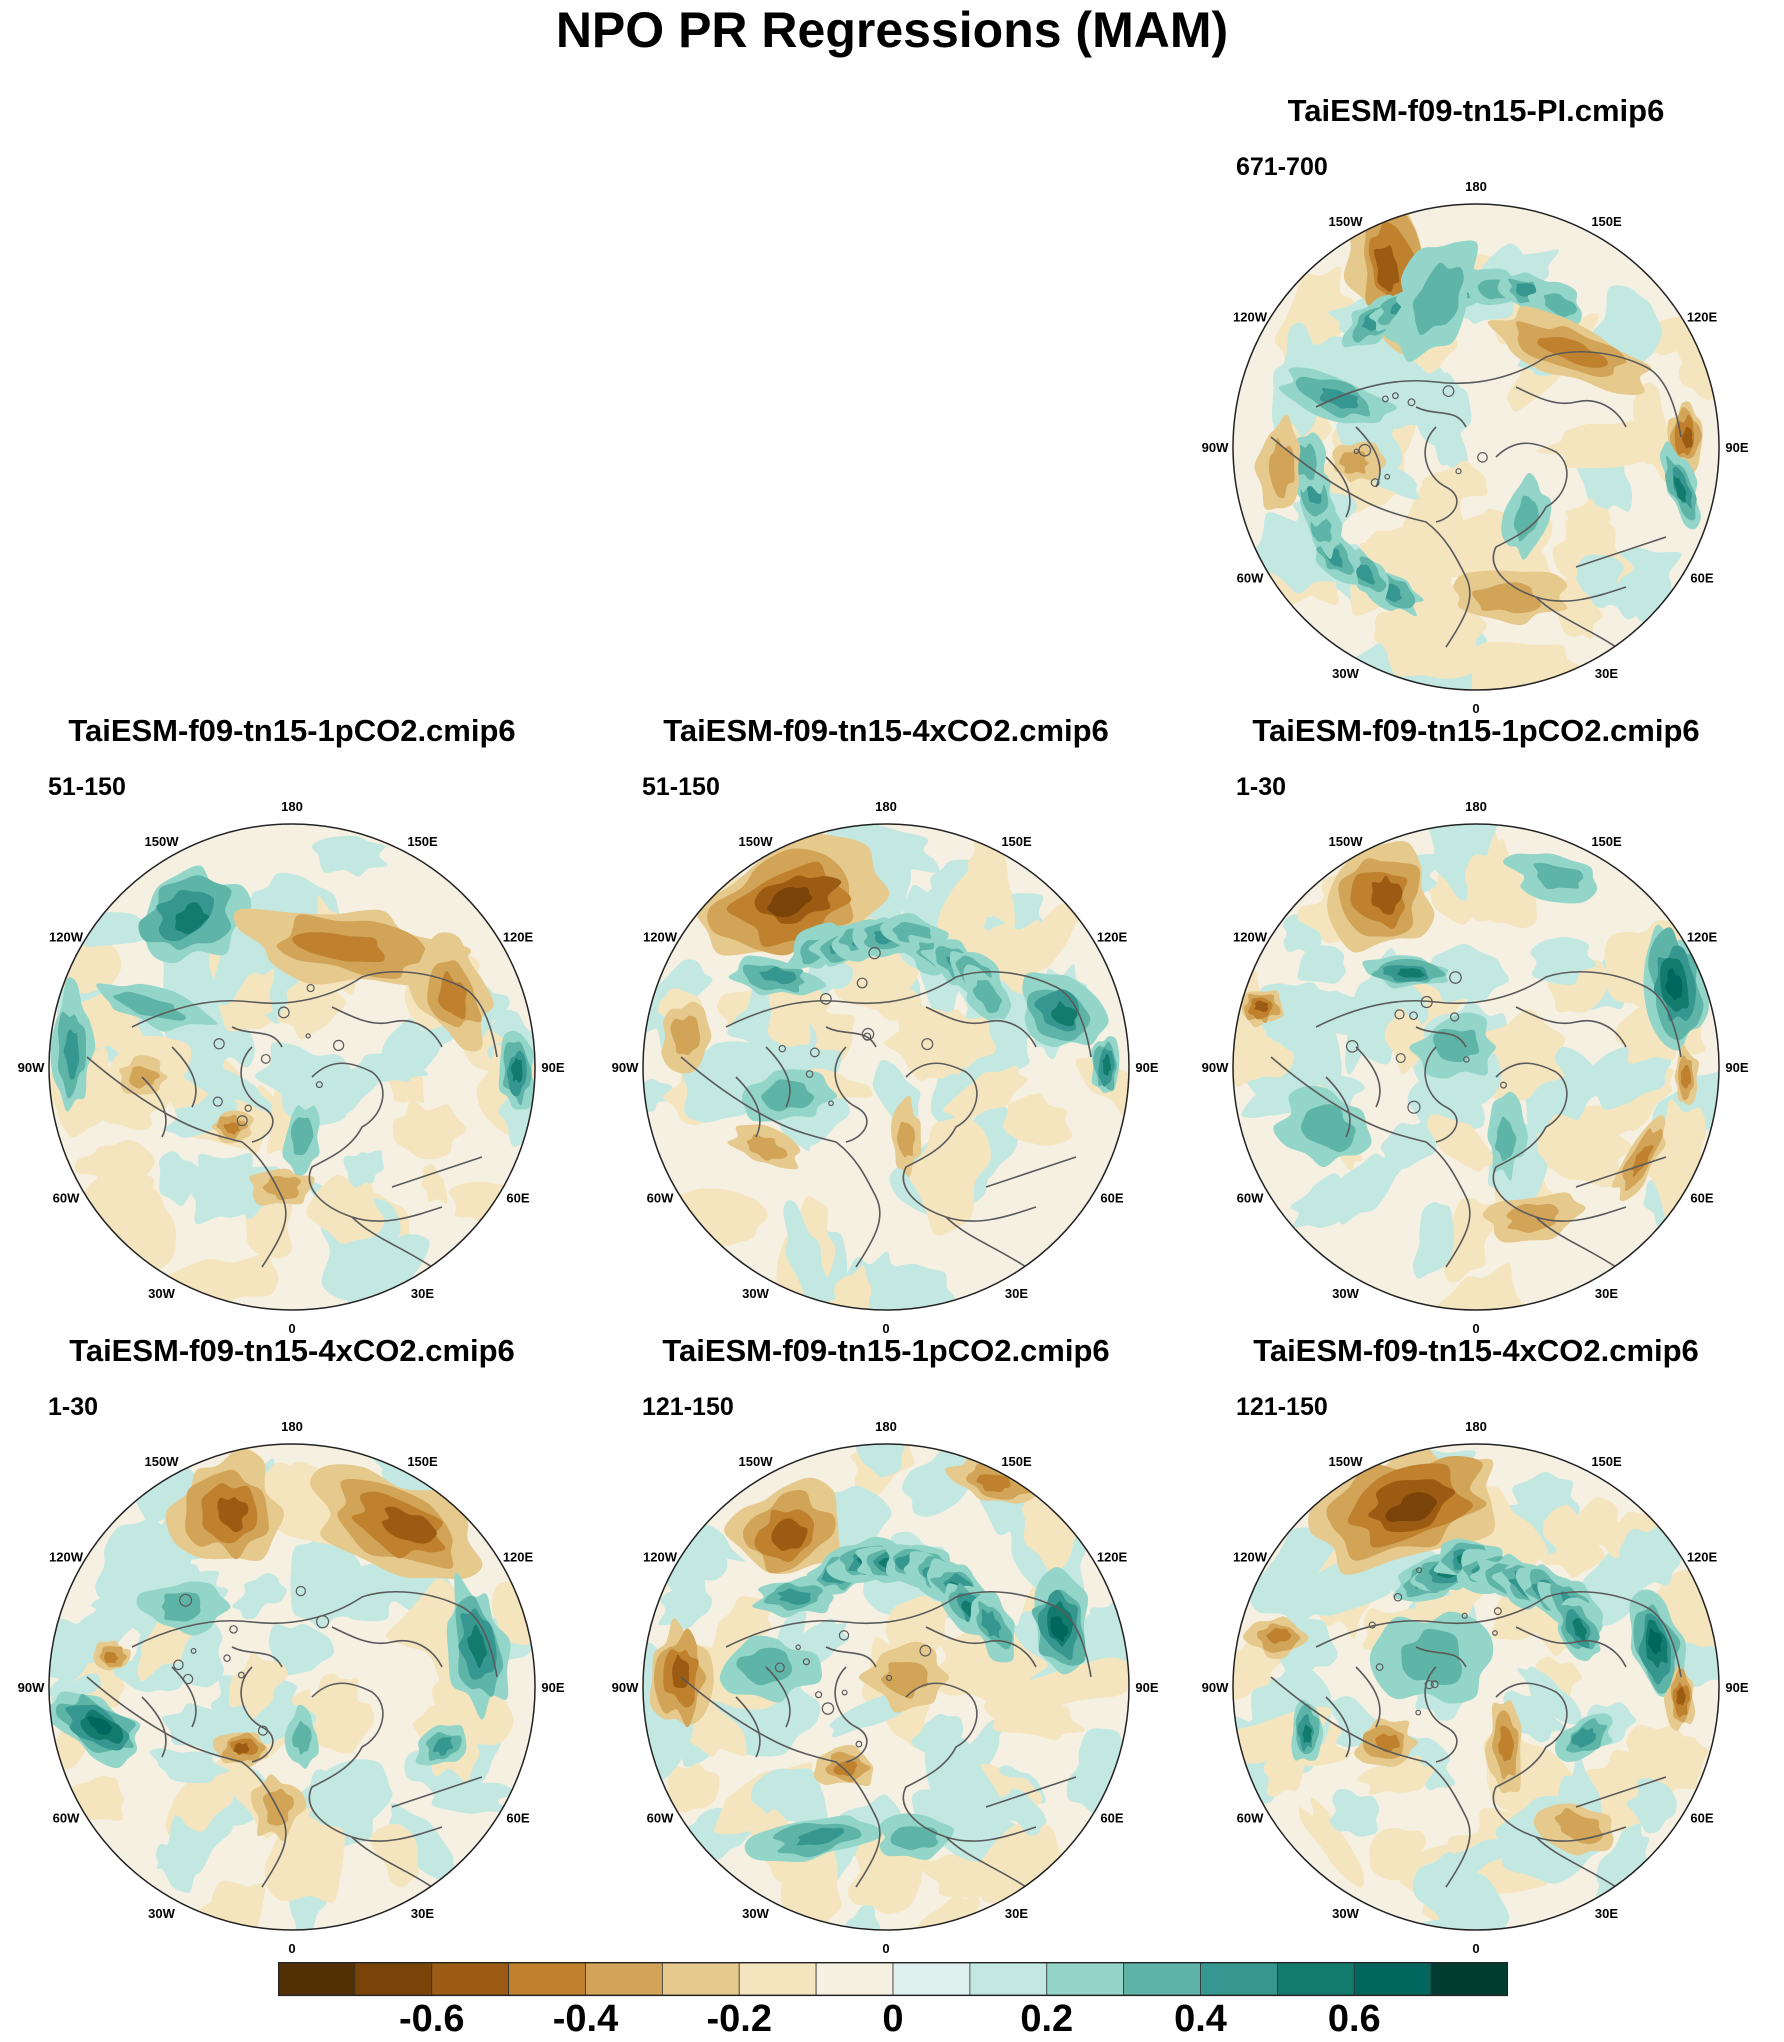 The height and width of the screenshot is (2042, 1784). I want to click on panel-years: 51-150, so click(87, 787).